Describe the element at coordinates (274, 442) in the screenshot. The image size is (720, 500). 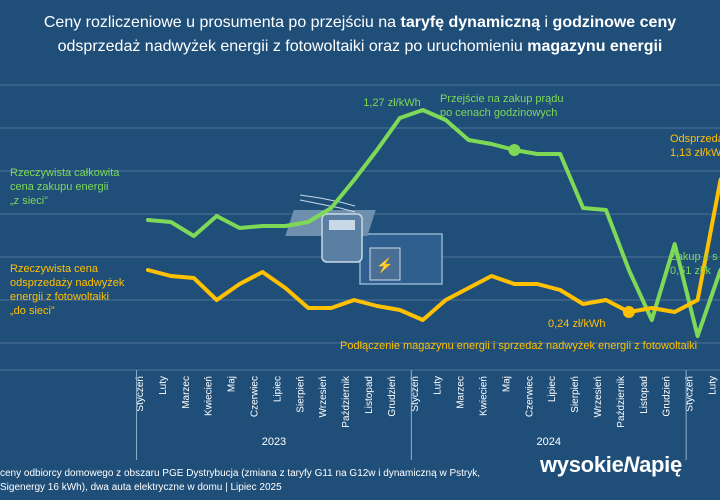
I see `year-label: 2023` at that location.